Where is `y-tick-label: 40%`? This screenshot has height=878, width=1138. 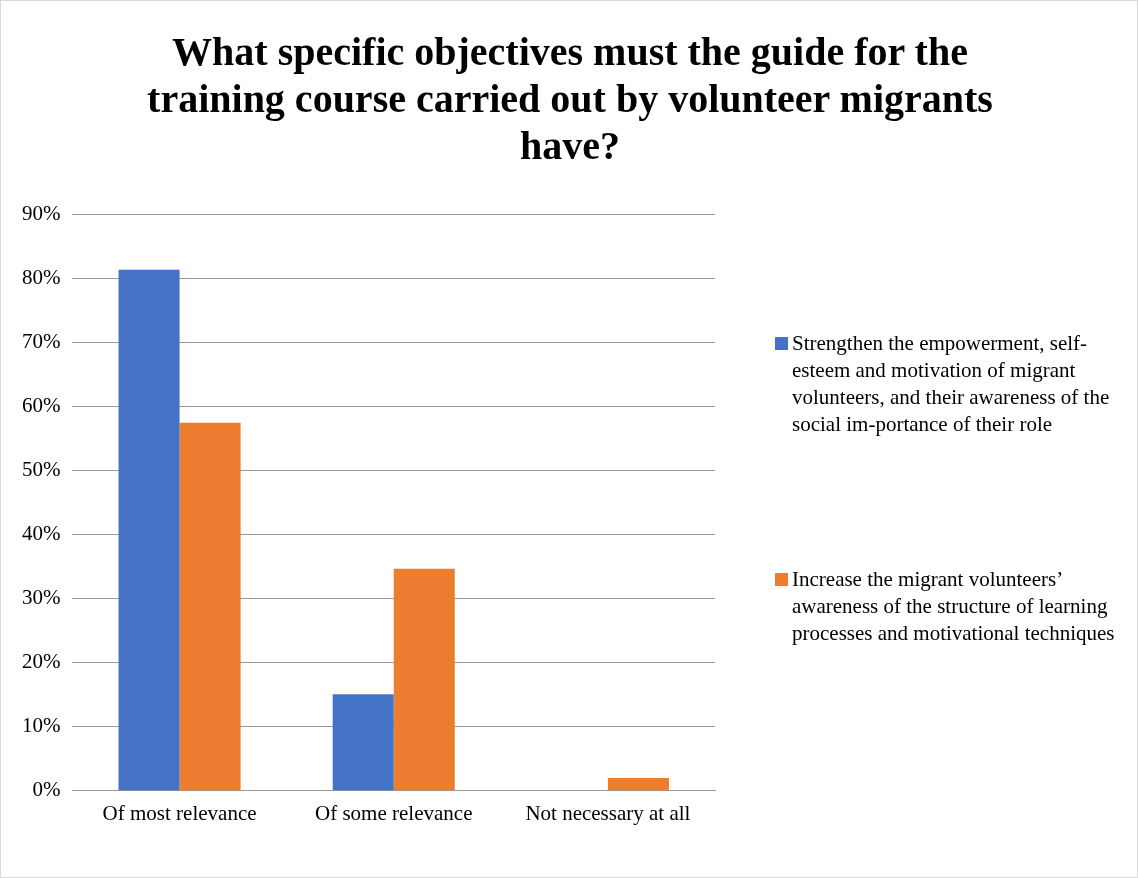
y-tick-label: 40% is located at coordinates (41, 533).